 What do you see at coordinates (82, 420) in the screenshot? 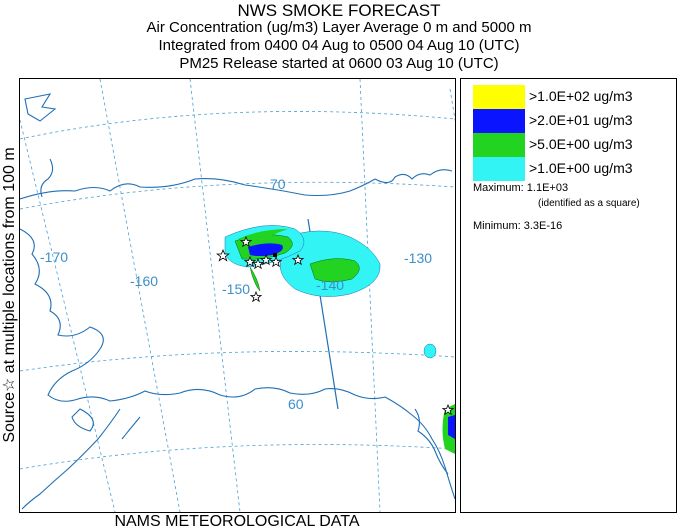
I see `kodiak-area-island` at bounding box center [82, 420].